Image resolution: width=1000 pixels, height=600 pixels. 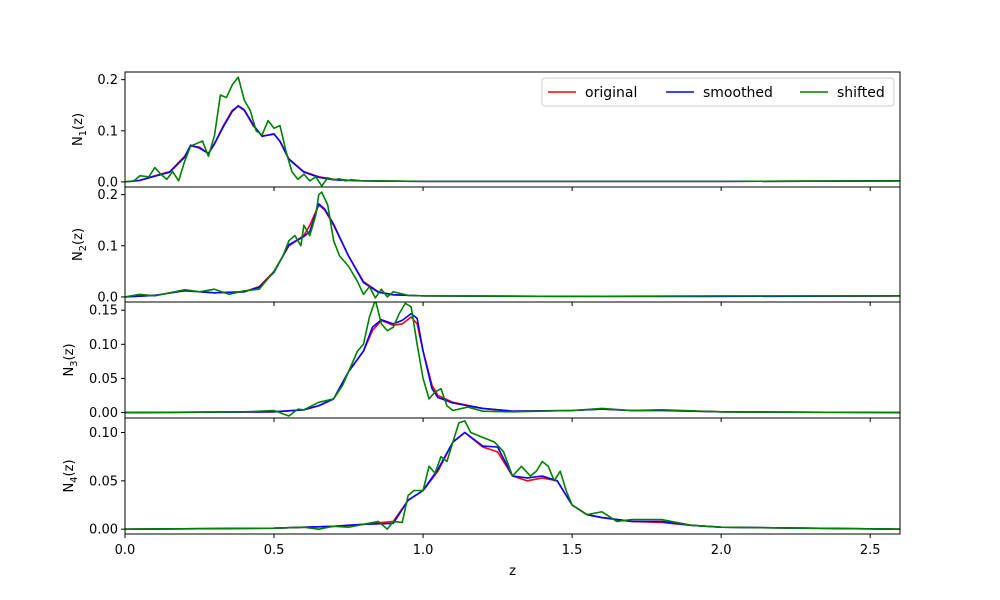 I want to click on x-tick-label: 2.5, so click(x=870, y=550).